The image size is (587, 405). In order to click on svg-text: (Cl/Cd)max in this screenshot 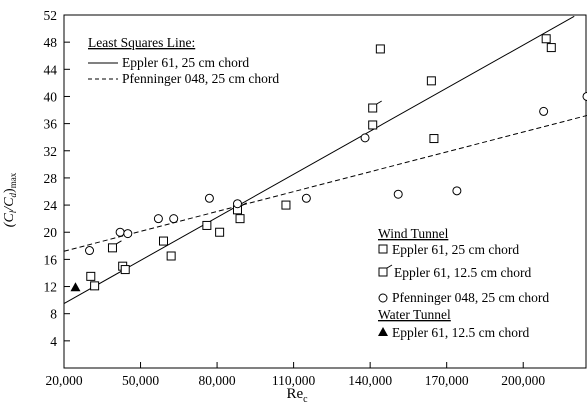, I will do `click(10, 199)`.